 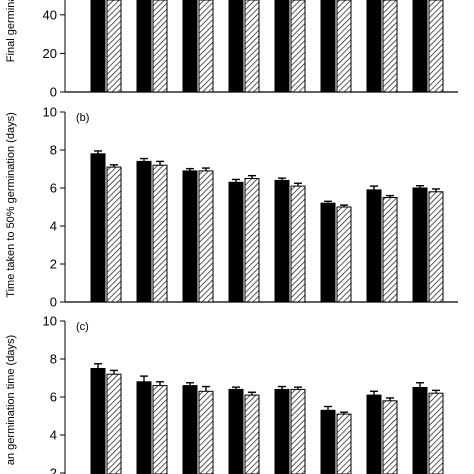 I want to click on y-axis-label: Final germination, so click(x=11, y=31).